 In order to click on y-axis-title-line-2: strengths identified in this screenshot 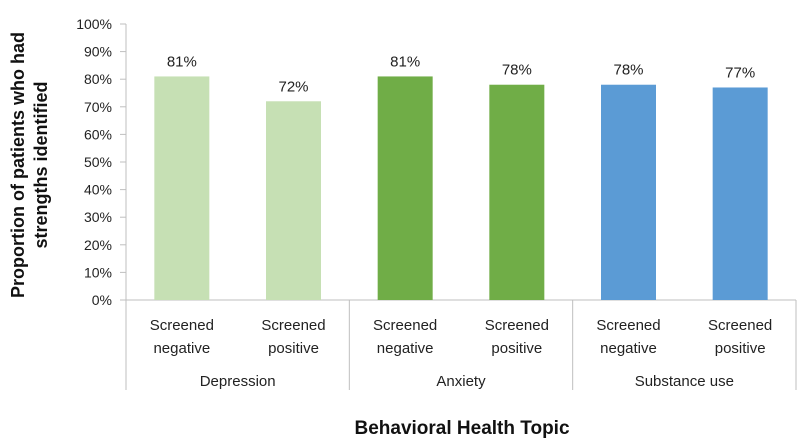, I will do `click(41, 164)`.